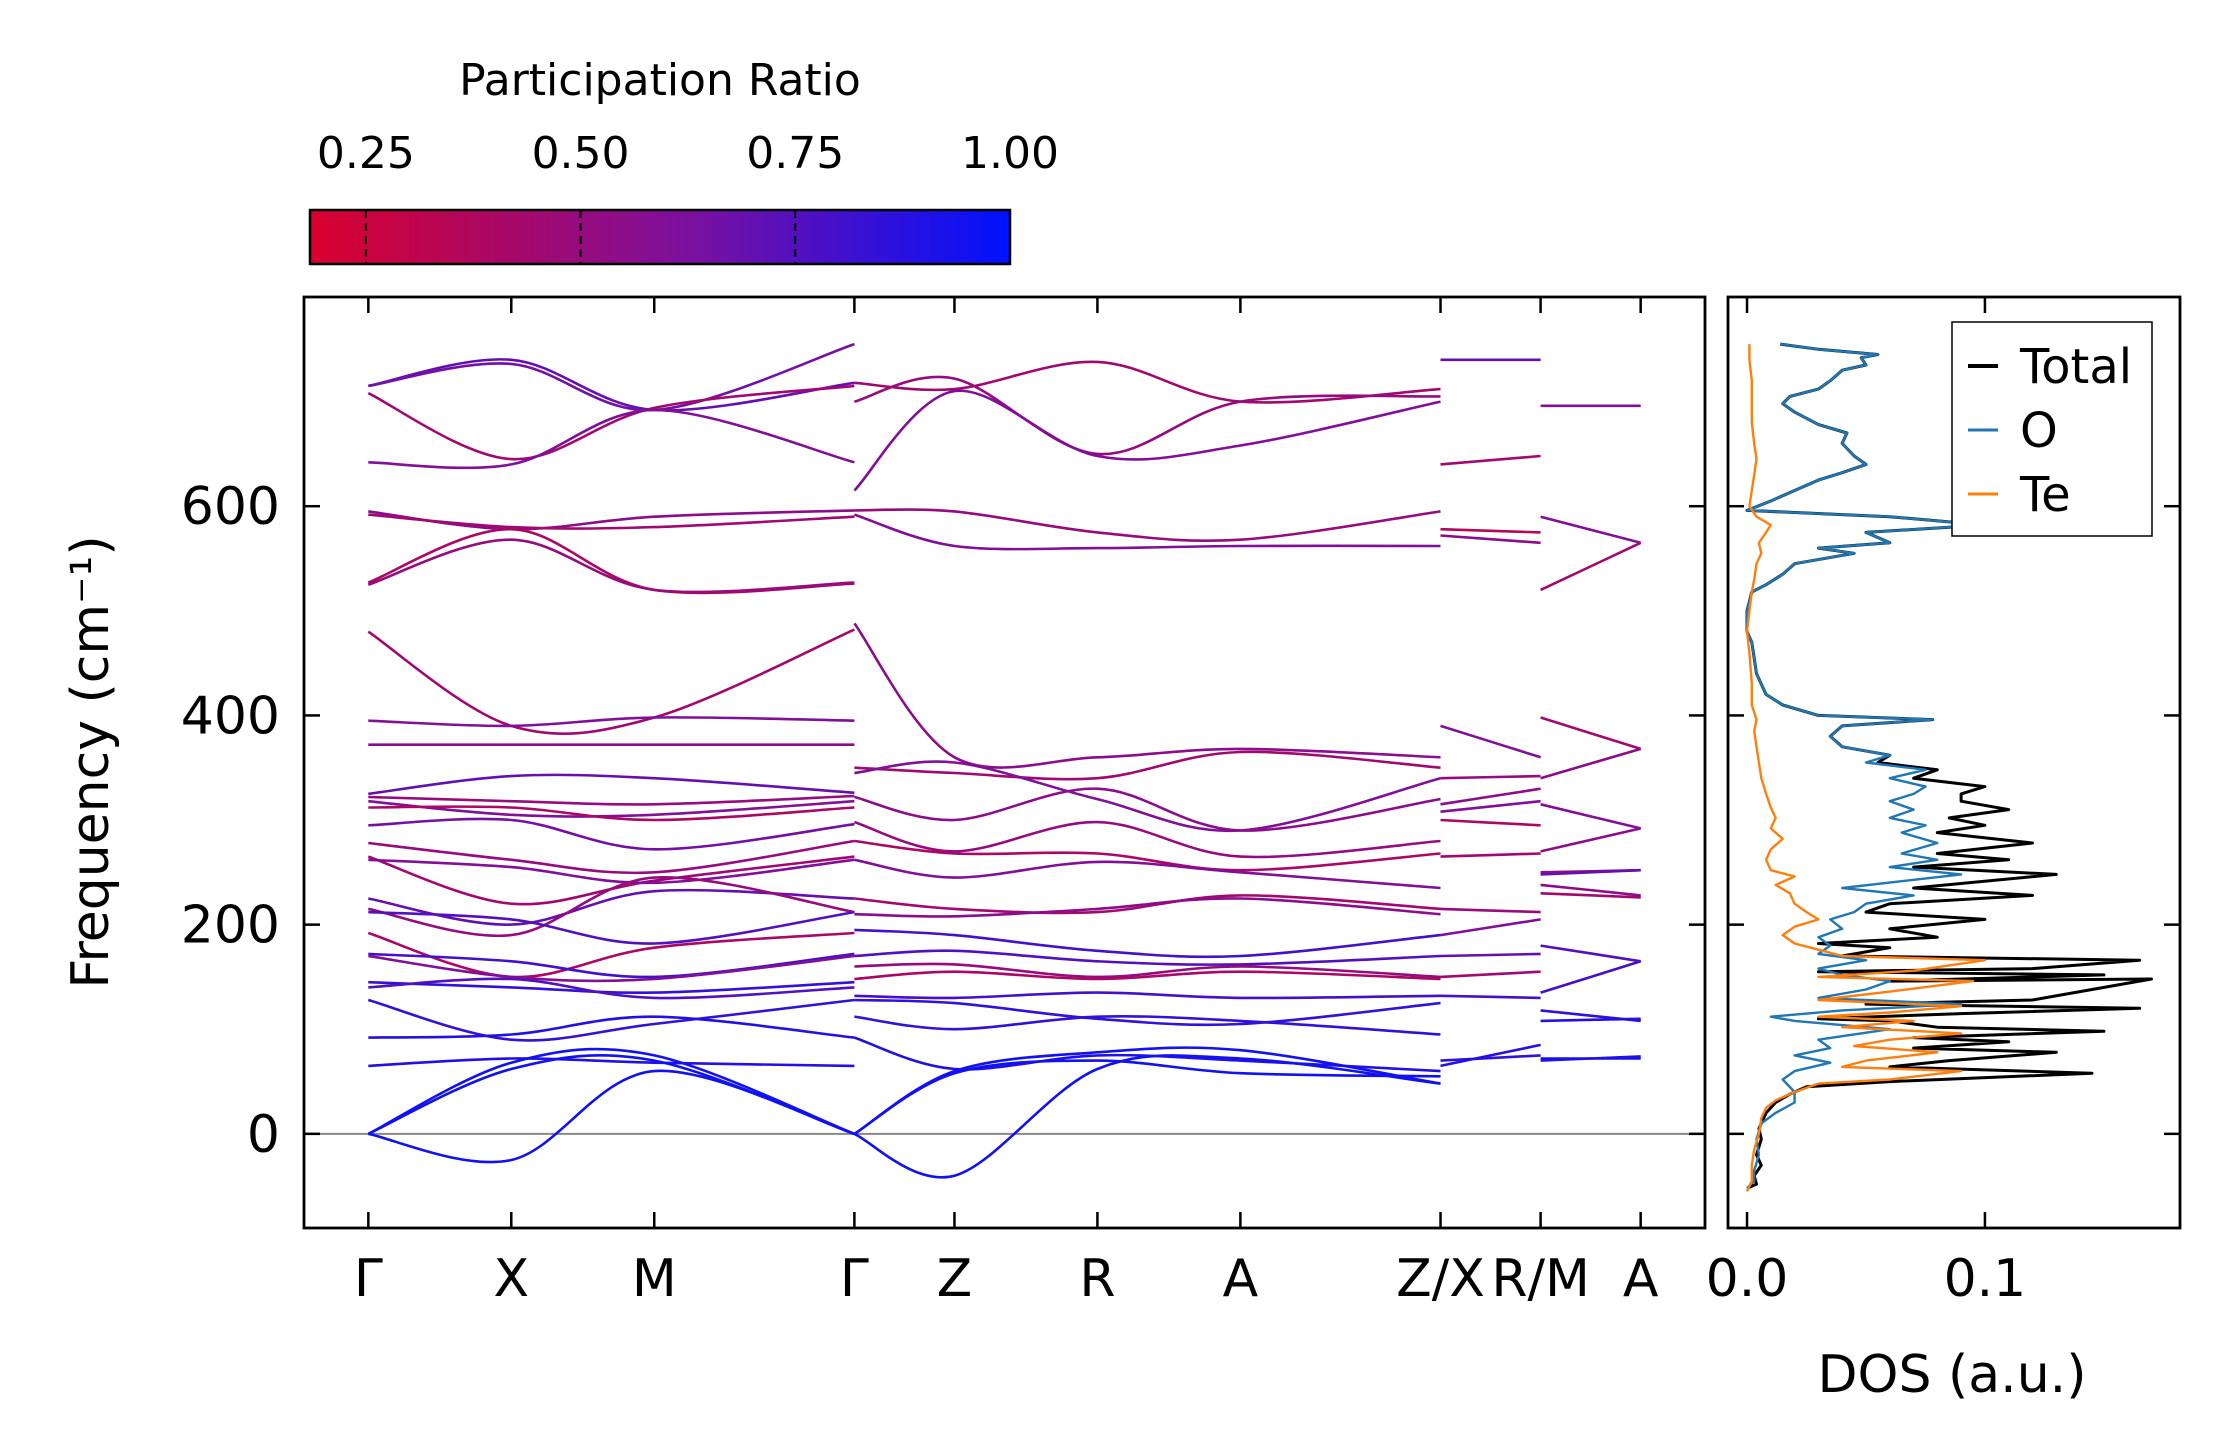  Describe the element at coordinates (366, 153) in the screenshot. I see `colorbar-tick-label: 0.25` at that location.